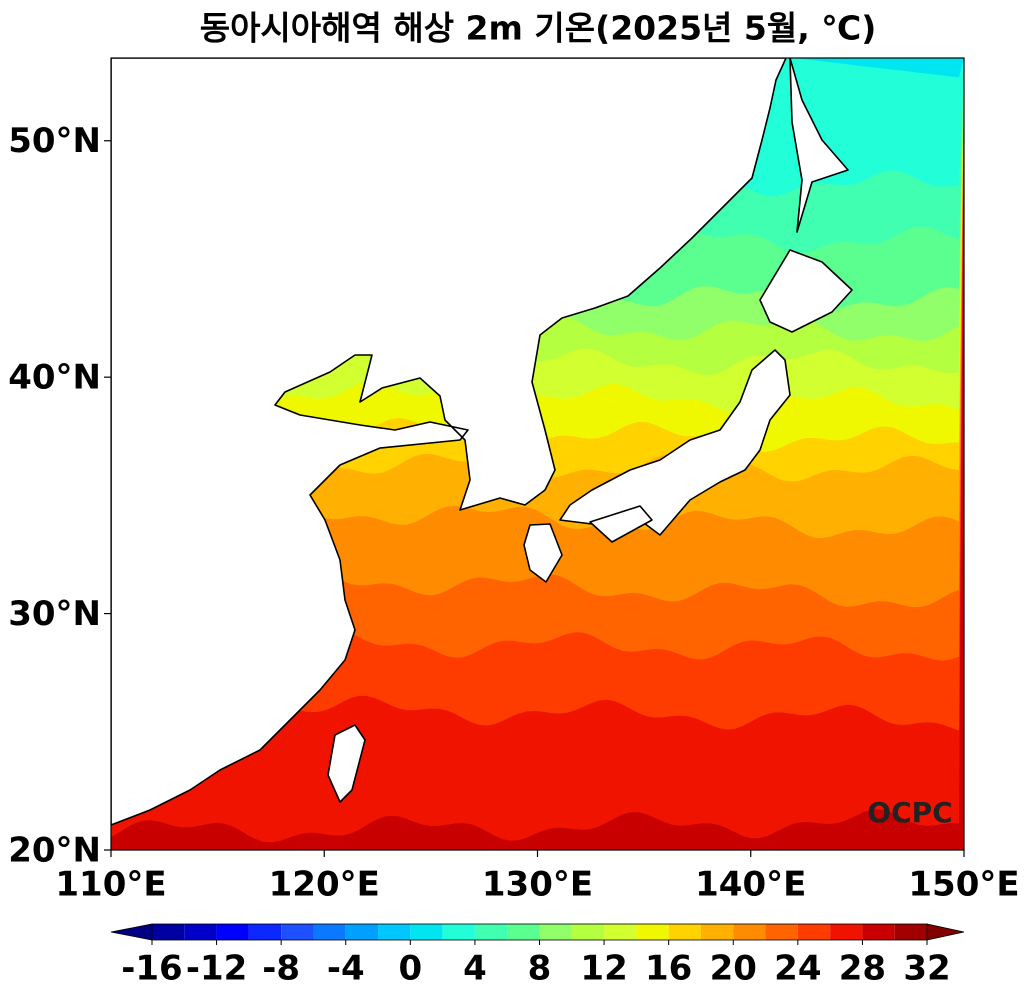 The width and height of the screenshot is (1025, 1006). Describe the element at coordinates (543, 553) in the screenshot. I see `kyushu` at that location.